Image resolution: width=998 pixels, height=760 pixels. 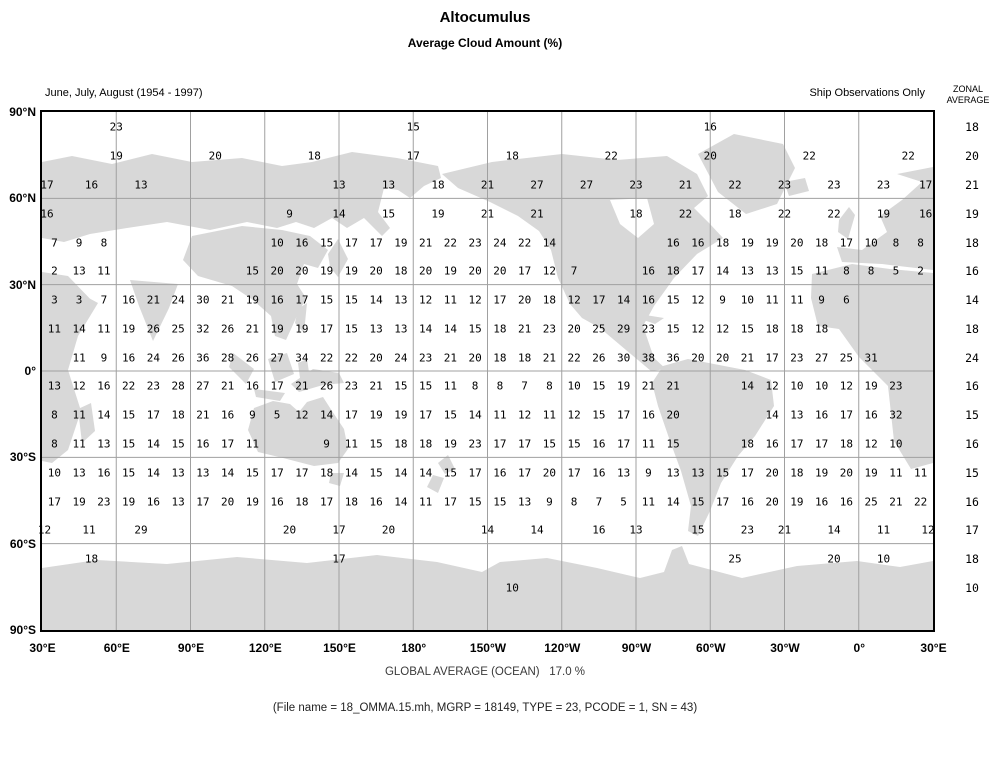 What do you see at coordinates (203, 358) in the screenshot?
I see `grid-value: 36` at bounding box center [203, 358].